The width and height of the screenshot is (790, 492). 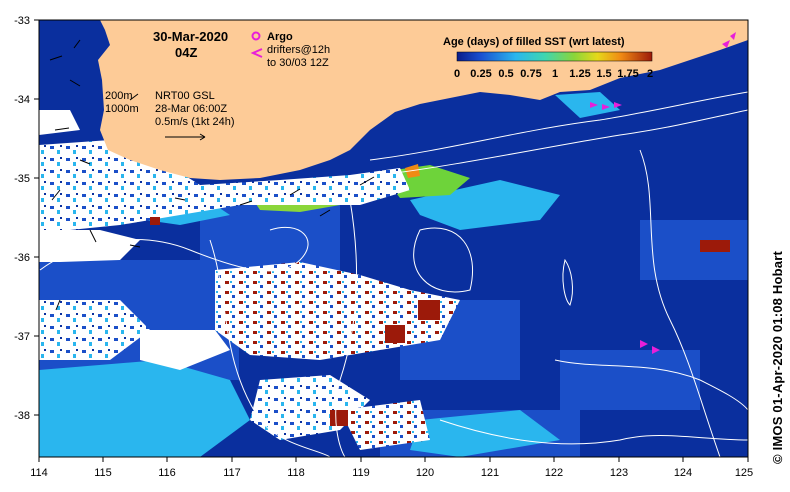 What do you see at coordinates (619, 473) in the screenshot?
I see `x-tick-label: 123` at bounding box center [619, 473].